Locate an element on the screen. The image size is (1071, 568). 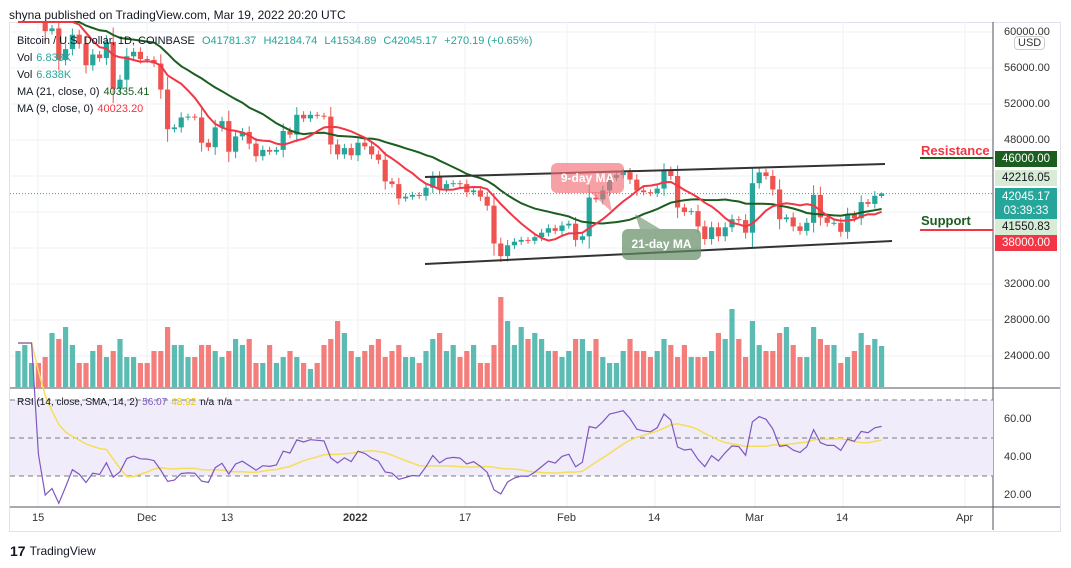
price-tick: 24000.00 is located at coordinates (1027, 356).